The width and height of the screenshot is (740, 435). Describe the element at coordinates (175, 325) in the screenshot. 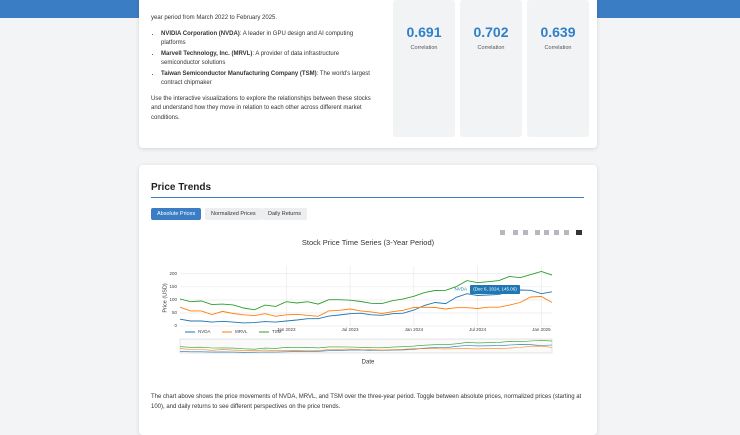

I see `y-tick-label: 0` at that location.